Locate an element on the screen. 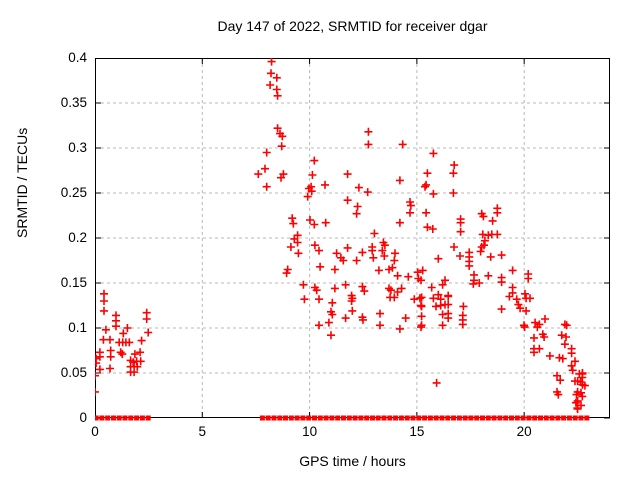 Image resolution: width=640 pixels, height=480 pixels. x-tick-label: 5 is located at coordinates (202, 431).